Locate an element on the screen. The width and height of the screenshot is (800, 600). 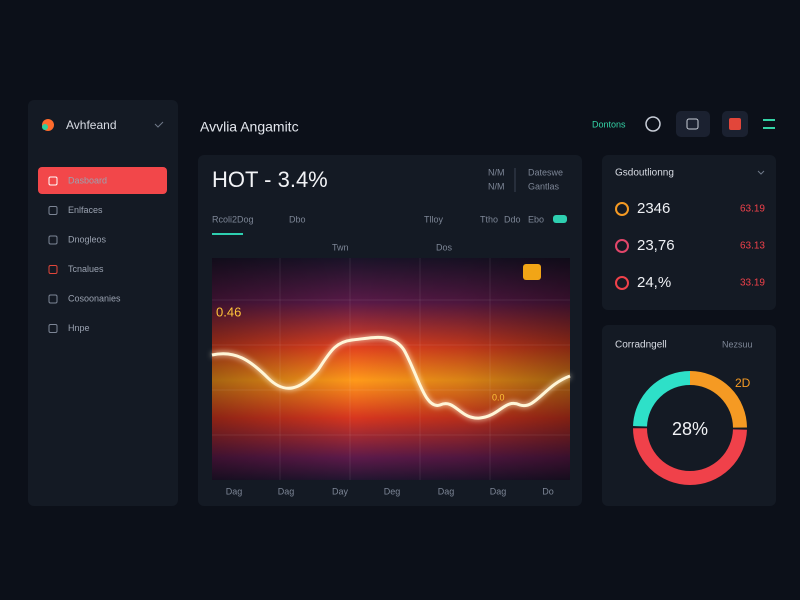
chart-label: 0.46 is located at coordinates (228, 311).